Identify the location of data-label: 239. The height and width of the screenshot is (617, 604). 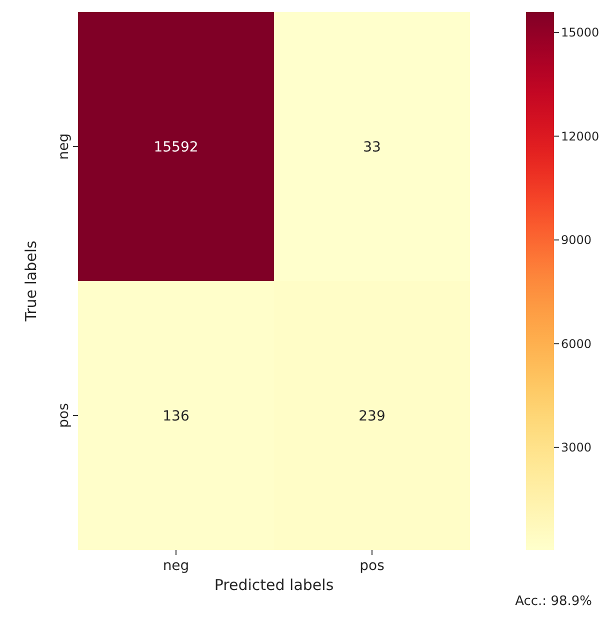
(372, 416).